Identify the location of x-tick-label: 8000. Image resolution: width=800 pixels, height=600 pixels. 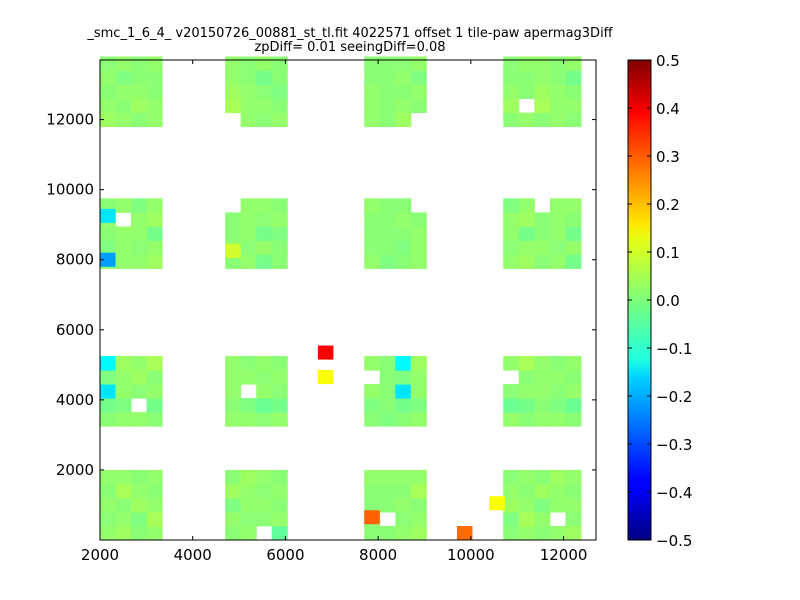
(378, 555).